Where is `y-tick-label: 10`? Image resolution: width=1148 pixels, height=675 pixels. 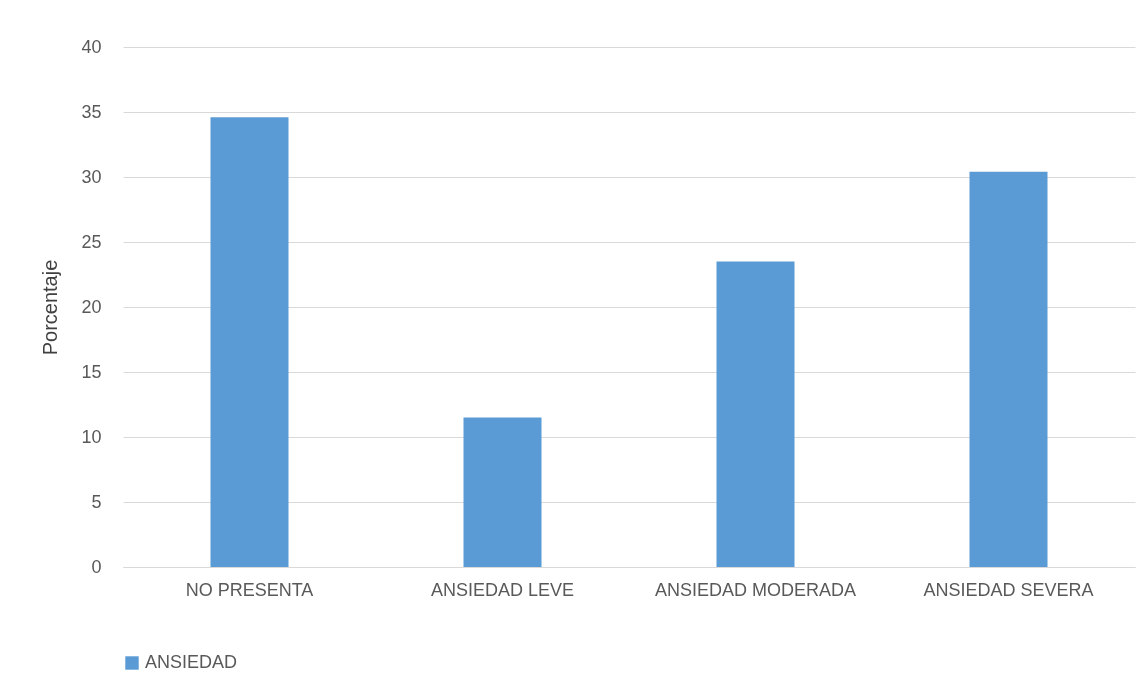
y-tick-label: 10 is located at coordinates (91, 436).